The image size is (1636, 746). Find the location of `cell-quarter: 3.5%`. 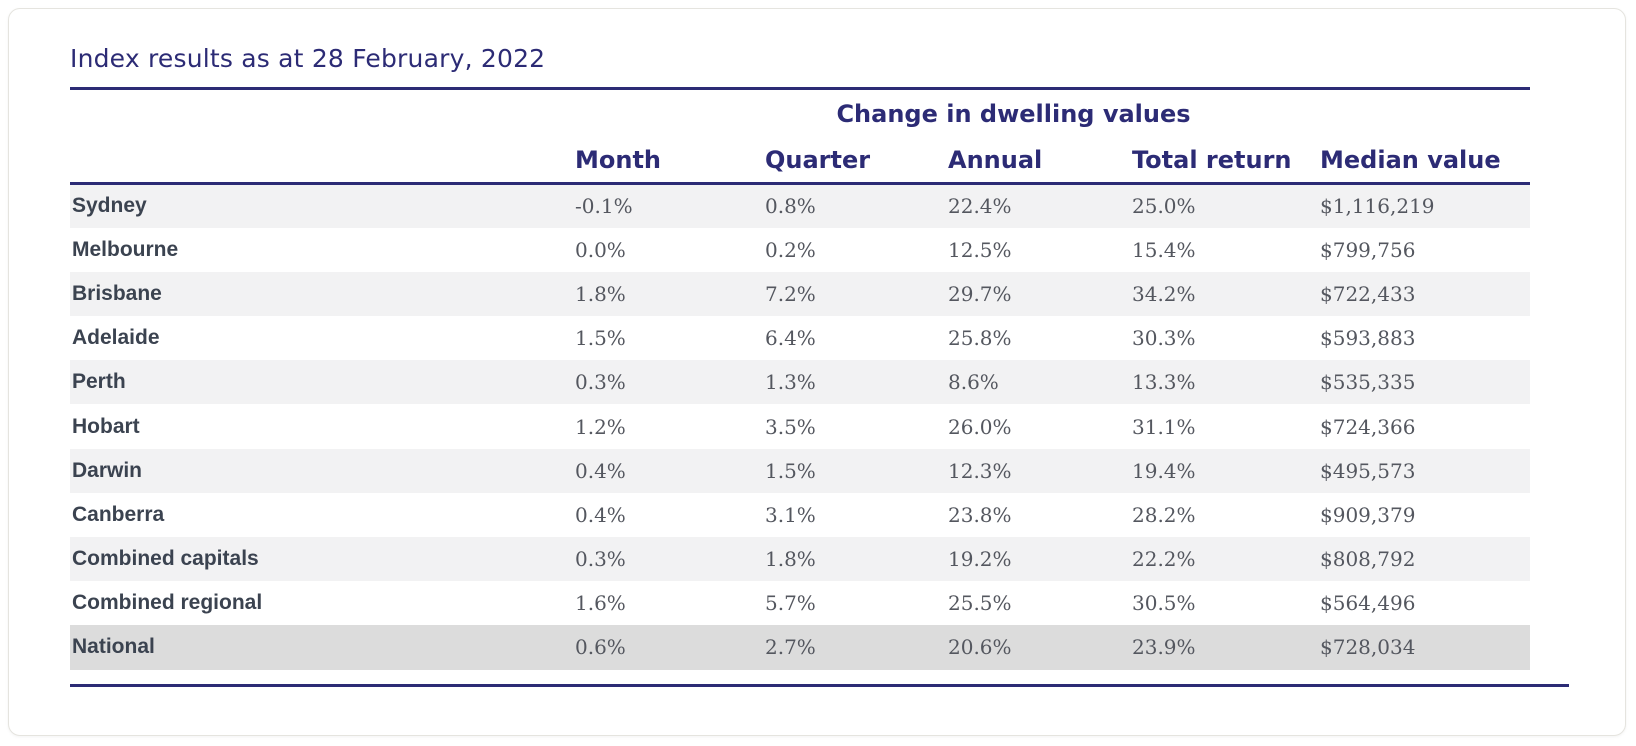

cell-quarter: 3.5% is located at coordinates (790, 426).